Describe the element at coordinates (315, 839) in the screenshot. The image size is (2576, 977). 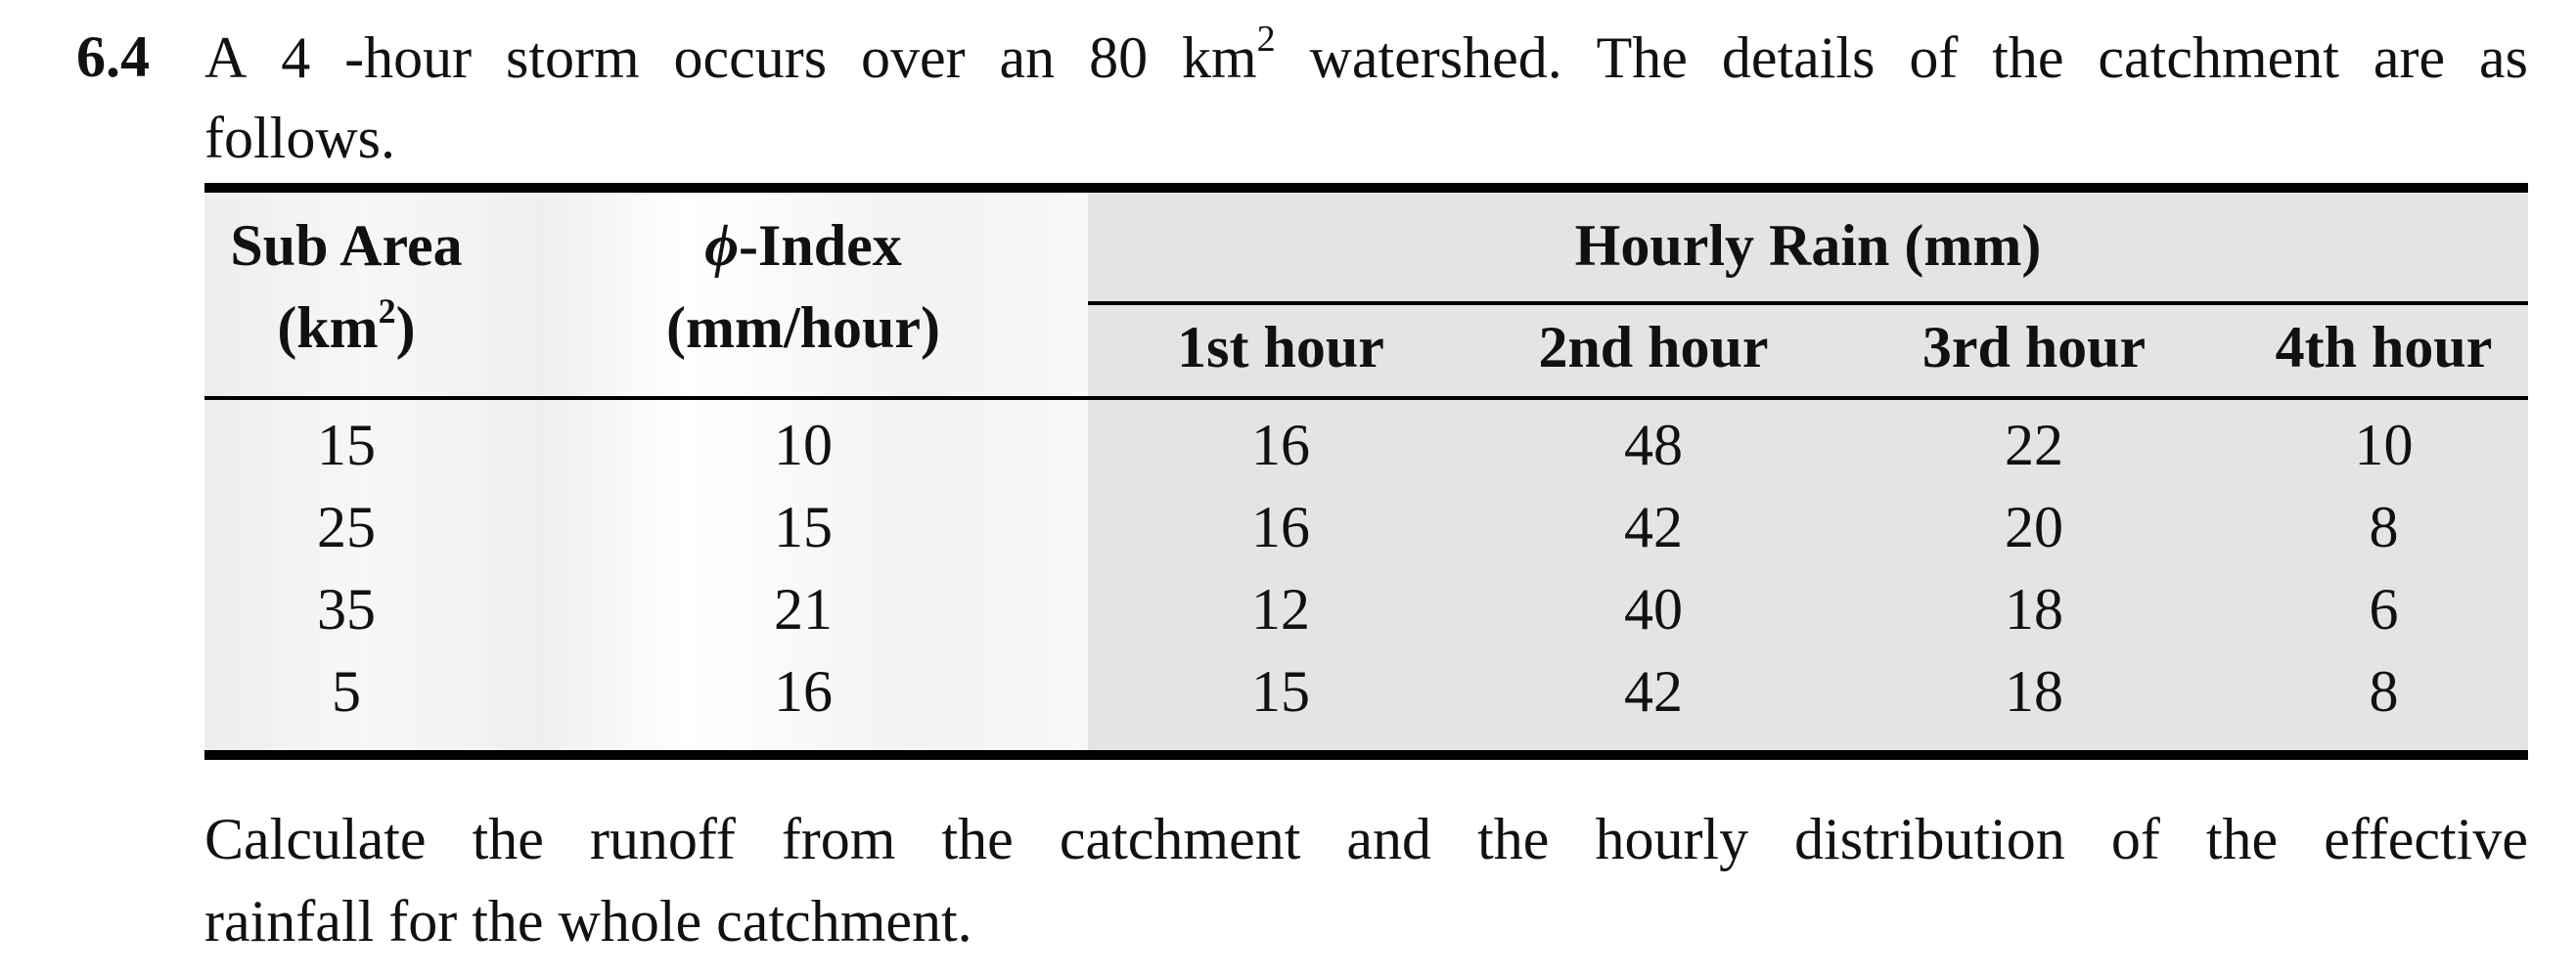
I see `c-word: Calculate` at that location.